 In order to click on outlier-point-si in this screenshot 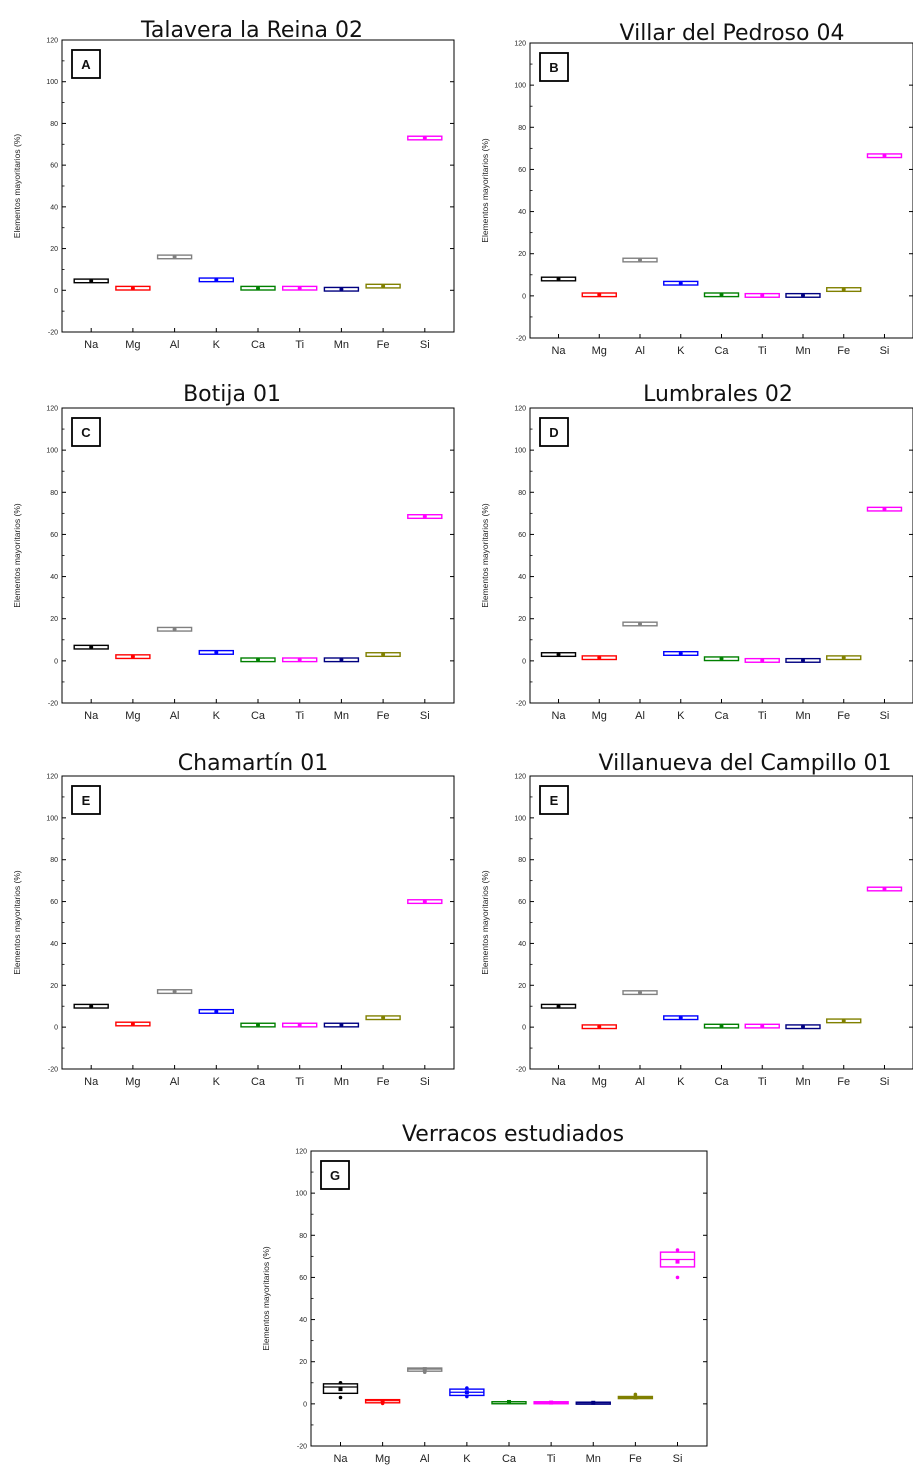, I will do `click(677, 1277)`.